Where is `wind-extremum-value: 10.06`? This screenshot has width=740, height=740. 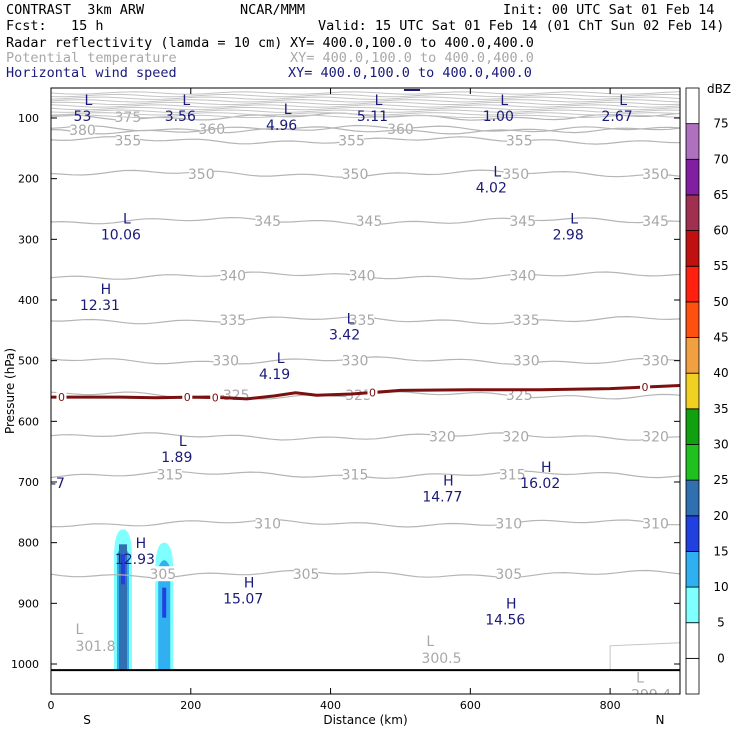
wind-extremum-value: 10.06 is located at coordinates (121, 235).